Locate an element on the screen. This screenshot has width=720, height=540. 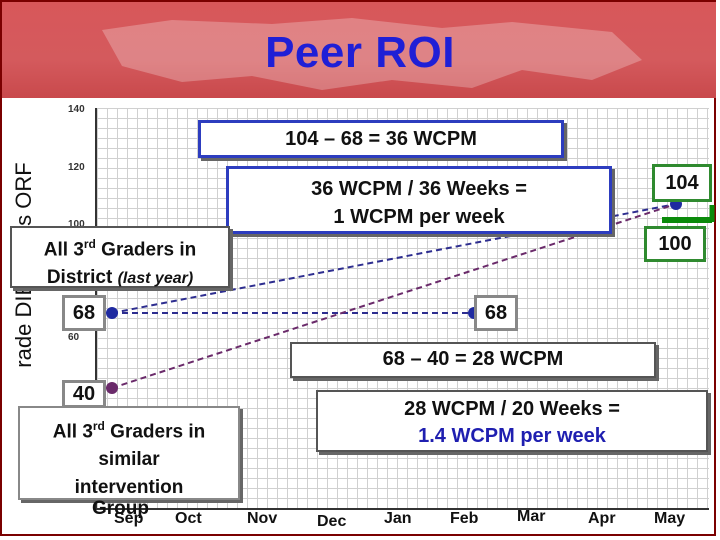
calc-box-weekly-group: 28 WCPM / 20 Weeks = 1.4 WCPM per week is located at coordinates (512, 421).